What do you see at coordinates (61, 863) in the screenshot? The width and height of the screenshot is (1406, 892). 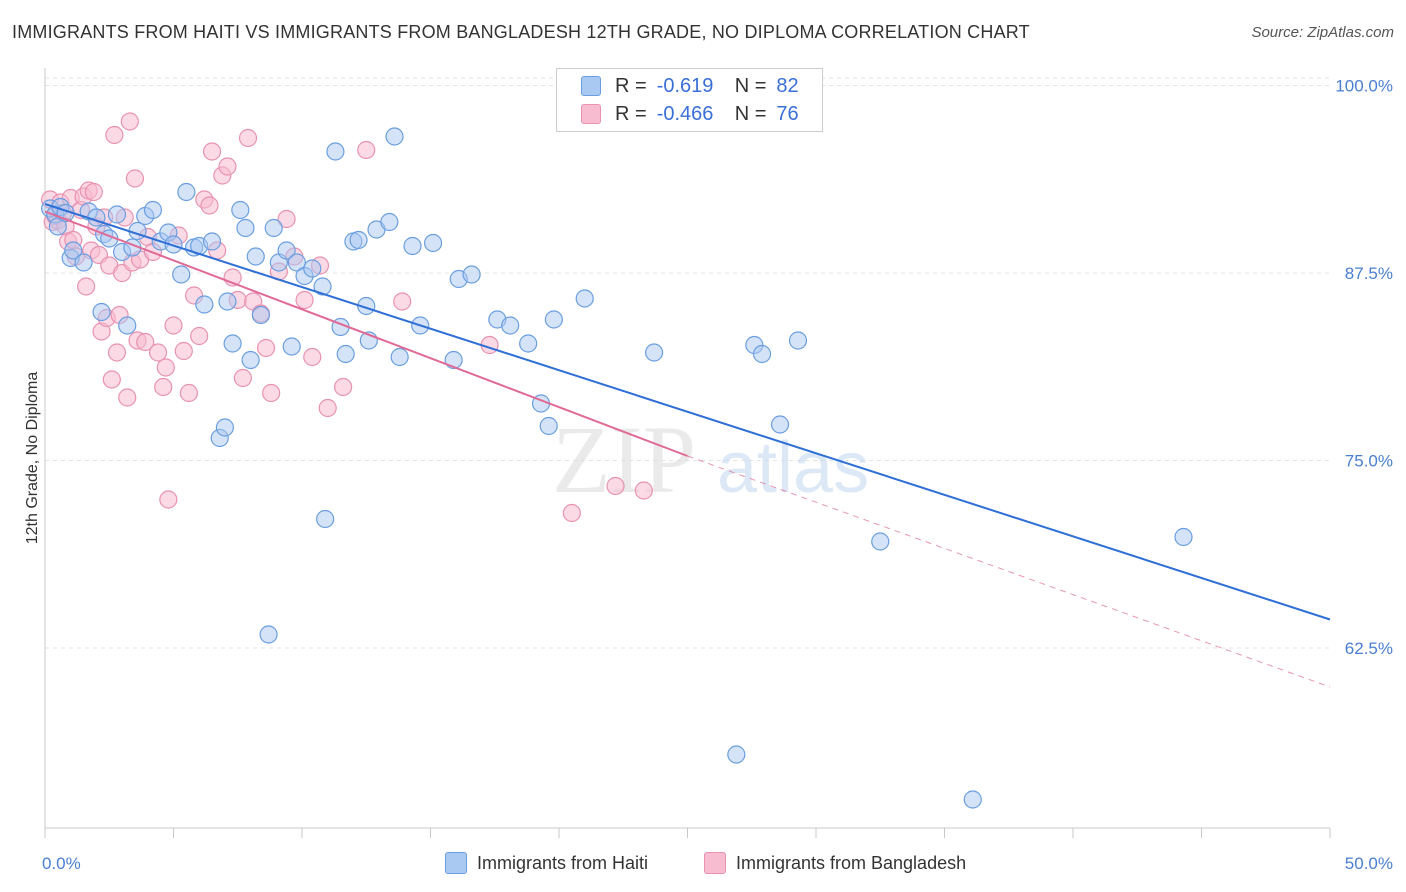 I see `x-tick-label-0: 0.0%` at bounding box center [61, 863].